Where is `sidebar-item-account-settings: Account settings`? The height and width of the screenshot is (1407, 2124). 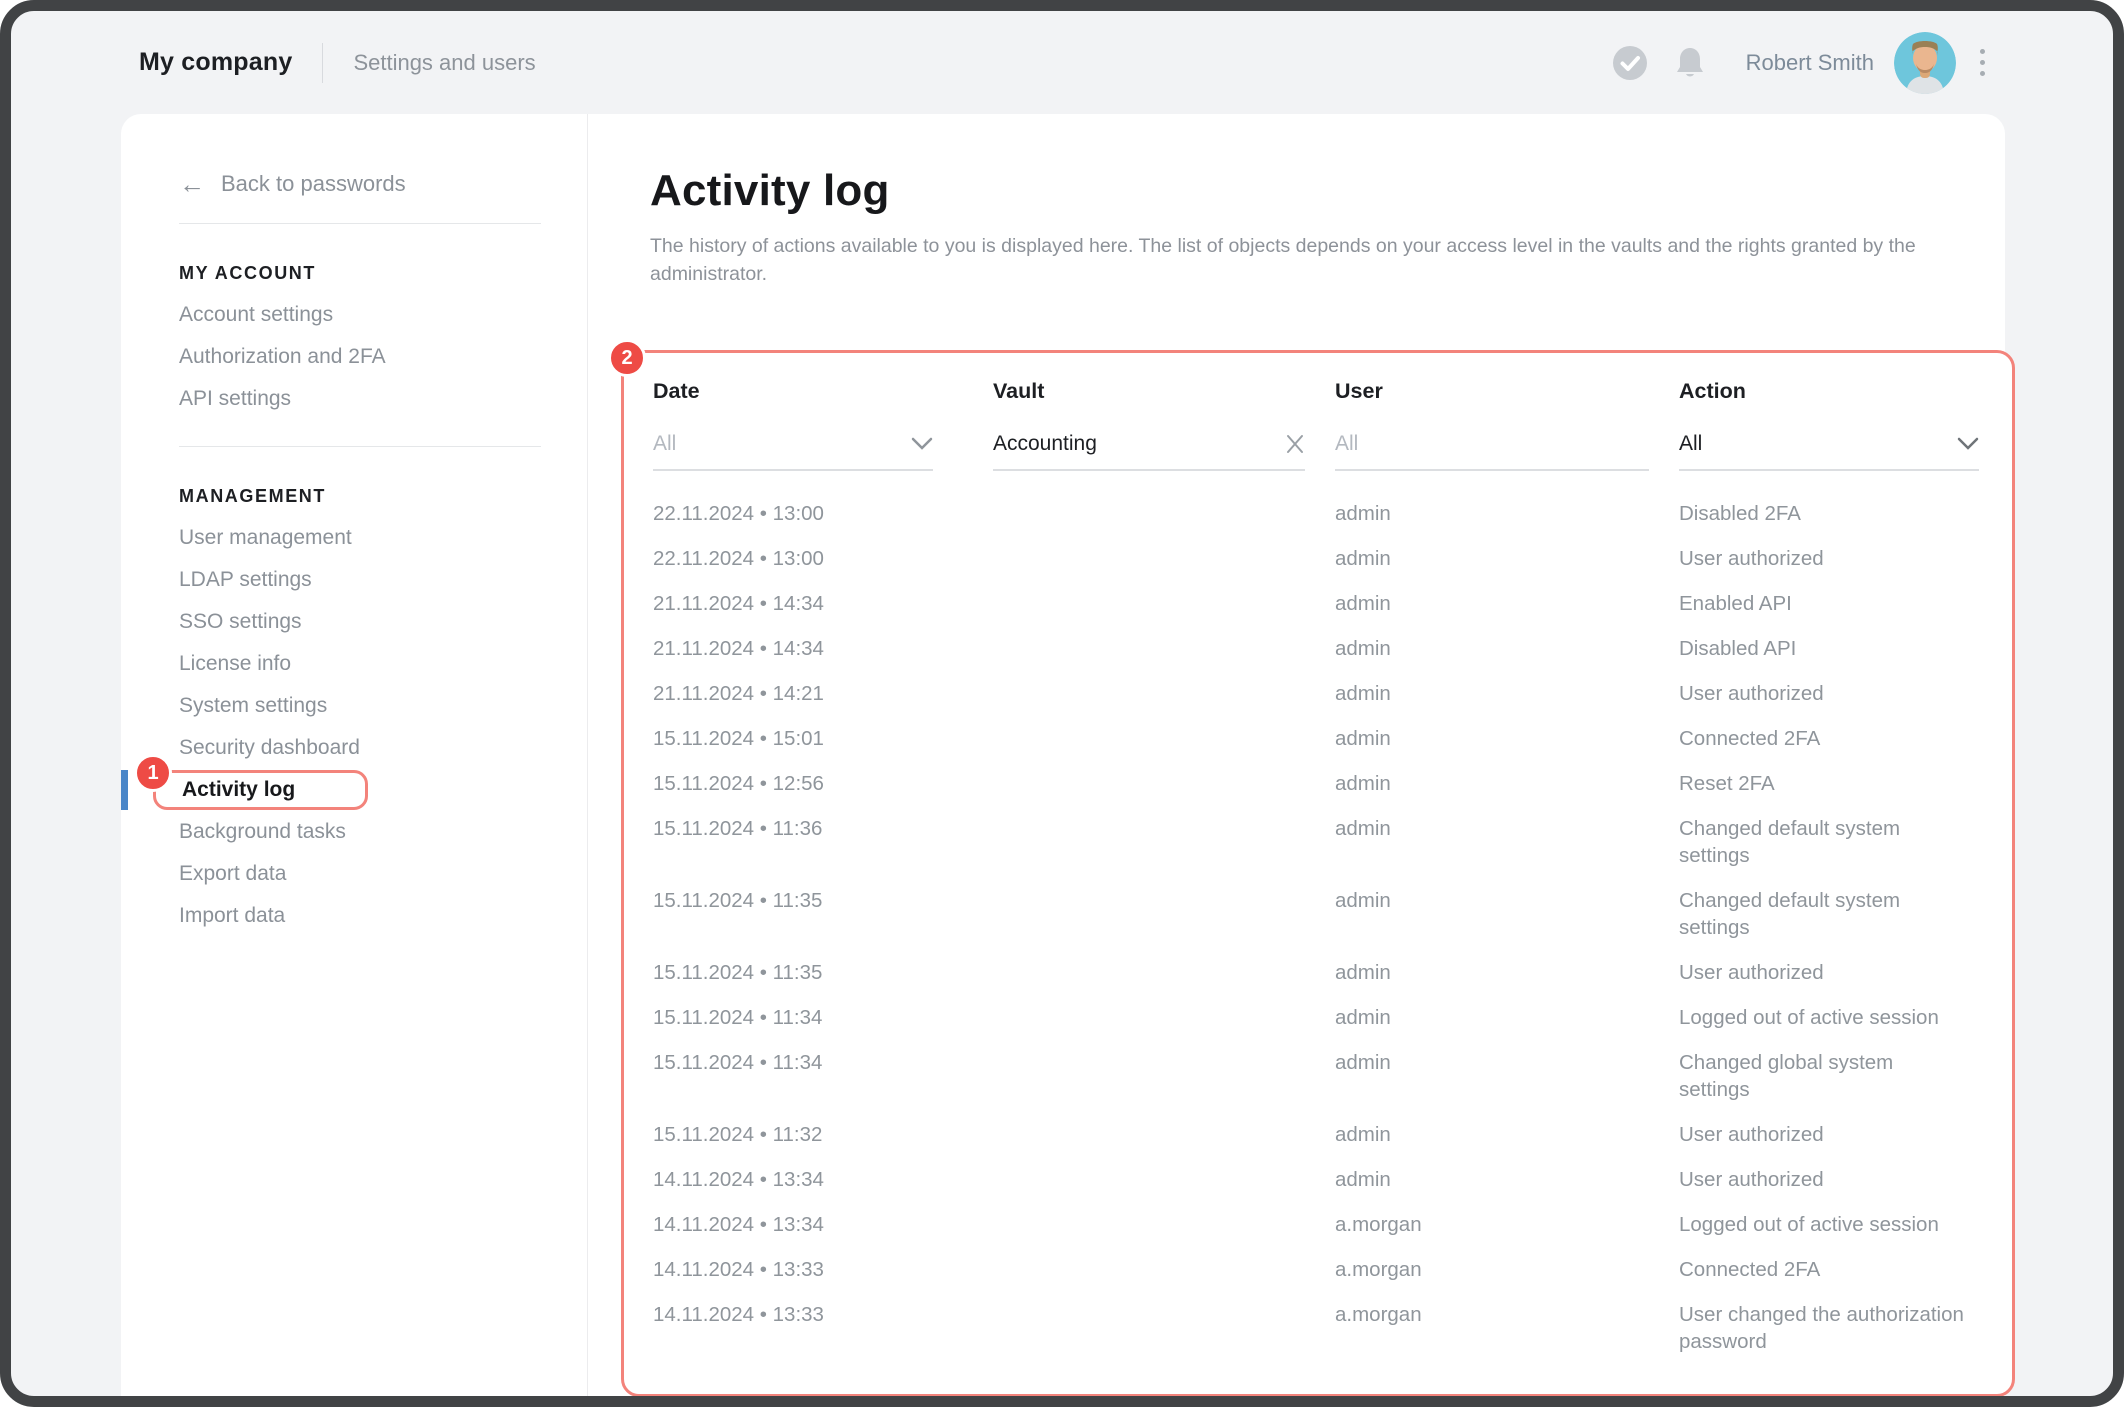 sidebar-item-account-settings: Account settings is located at coordinates (383, 315).